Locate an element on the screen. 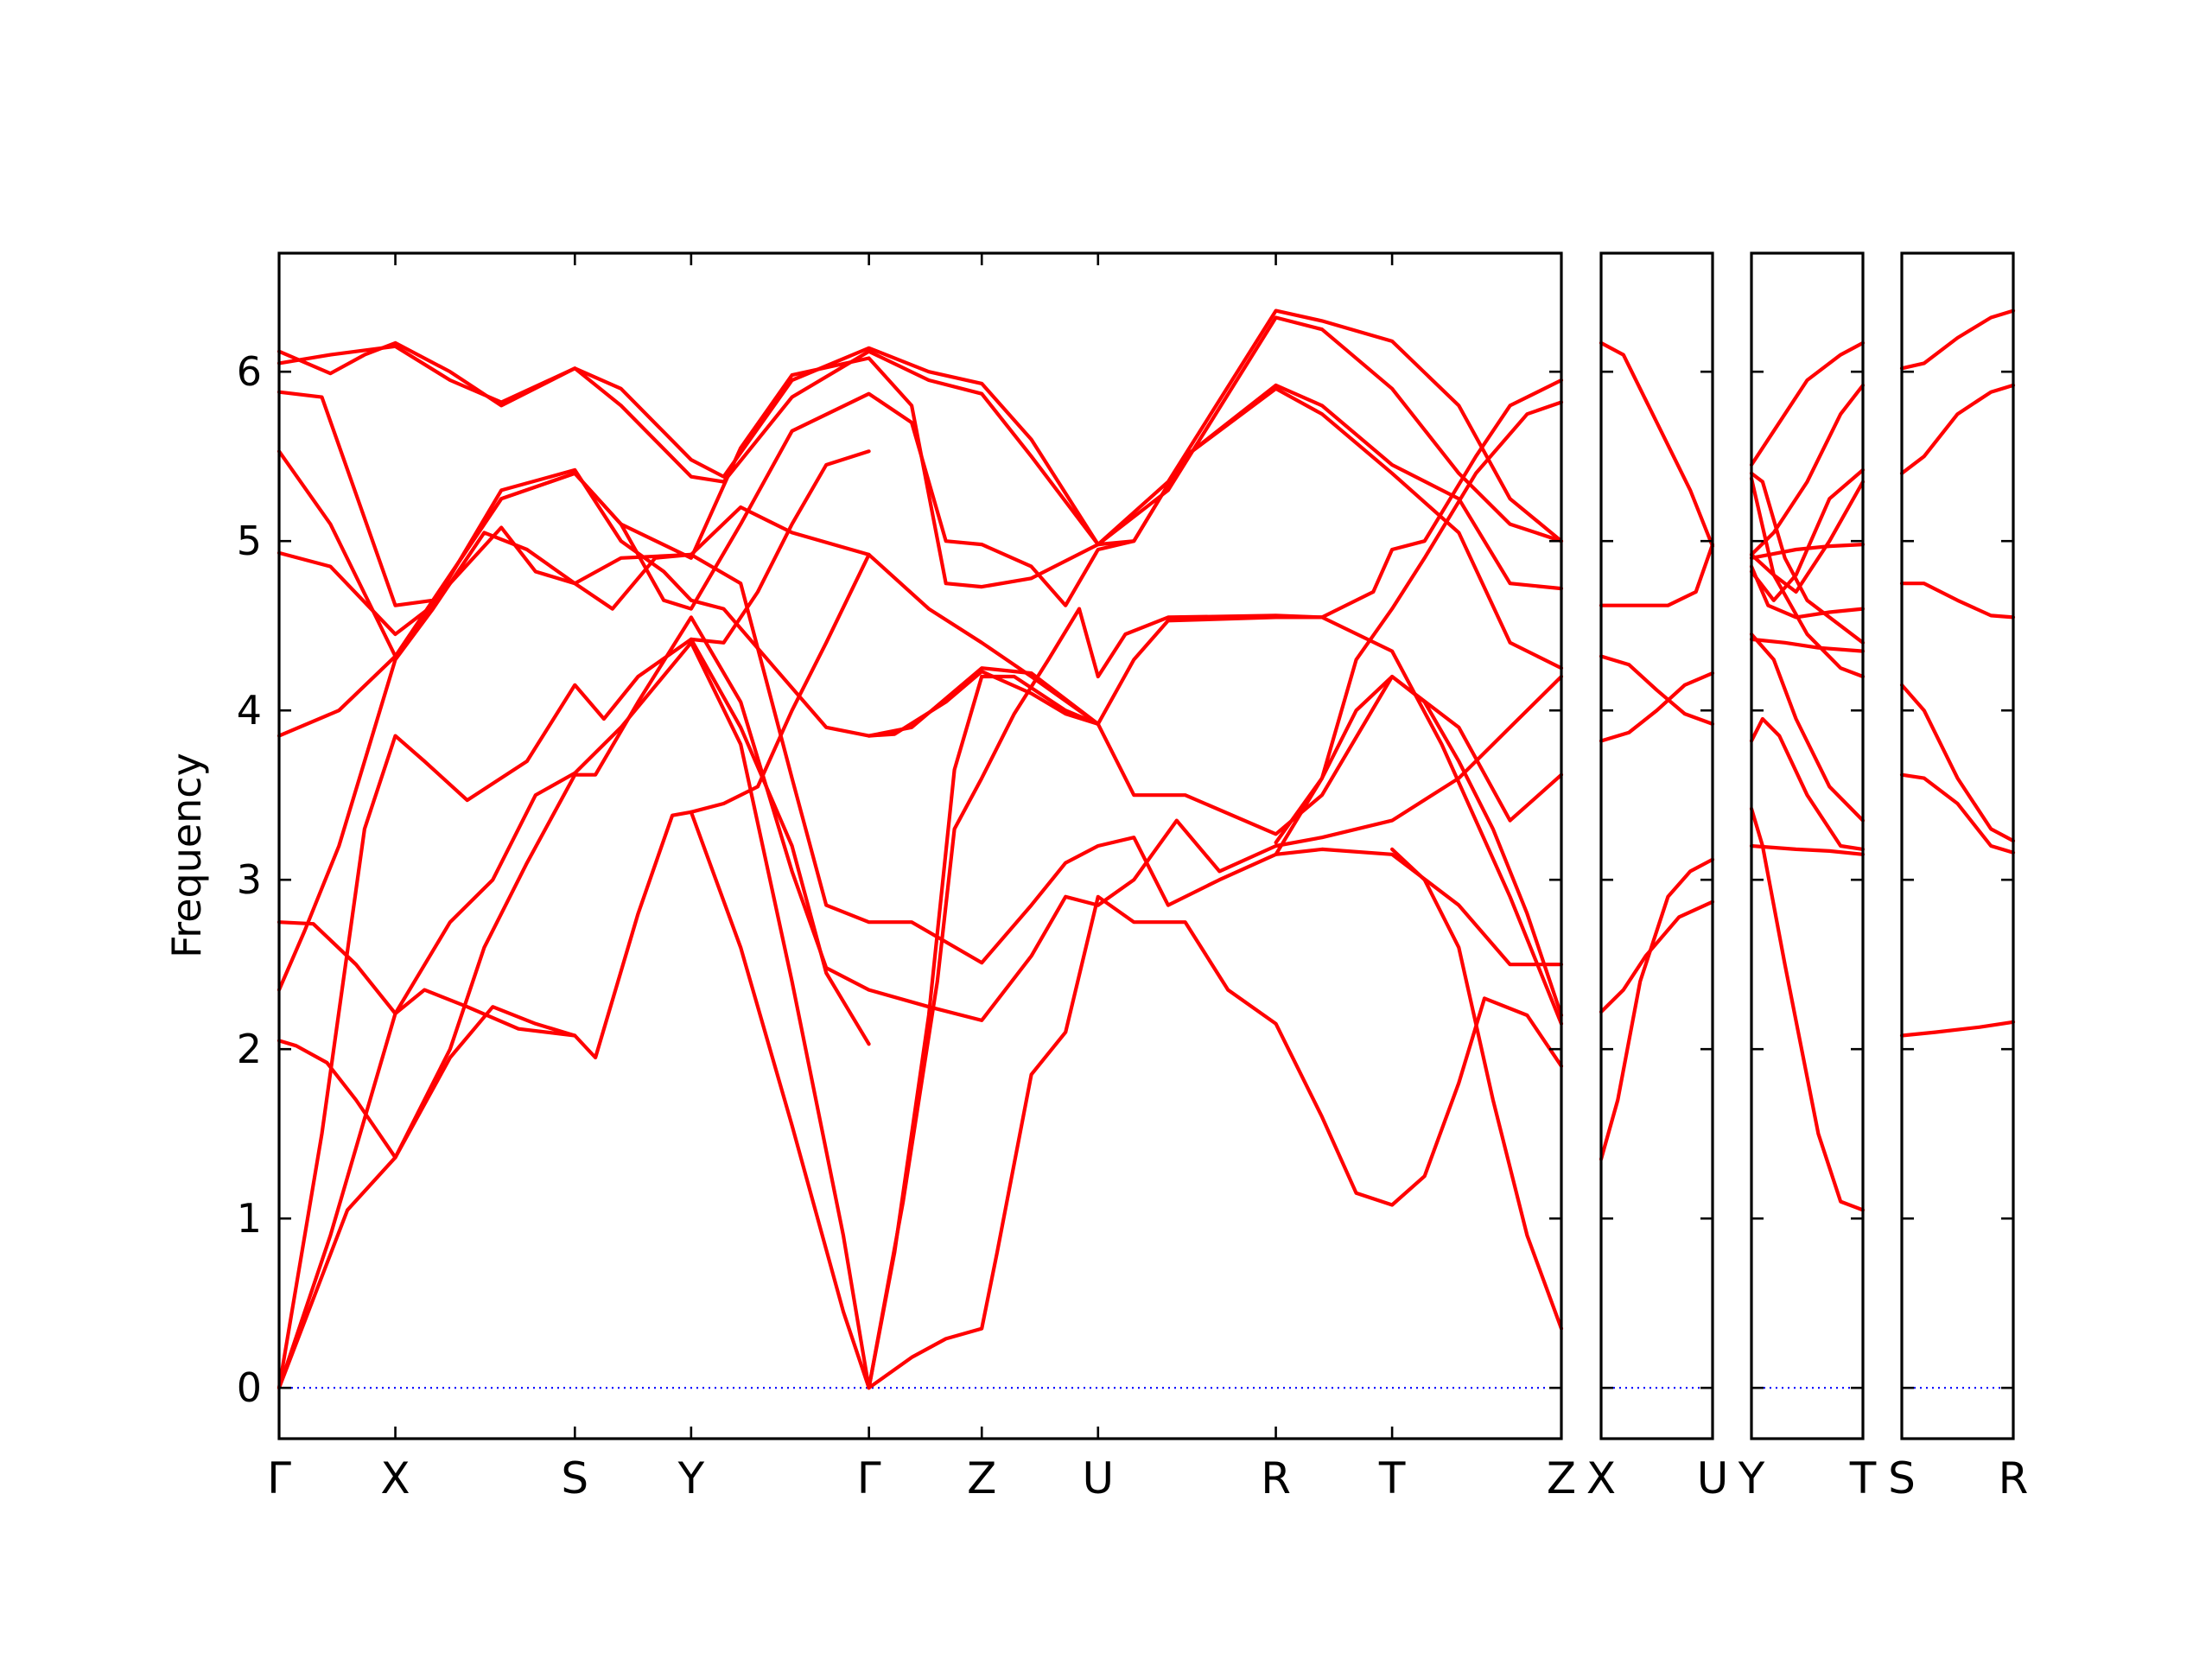  y-tick-label: 0 is located at coordinates (249, 1387).